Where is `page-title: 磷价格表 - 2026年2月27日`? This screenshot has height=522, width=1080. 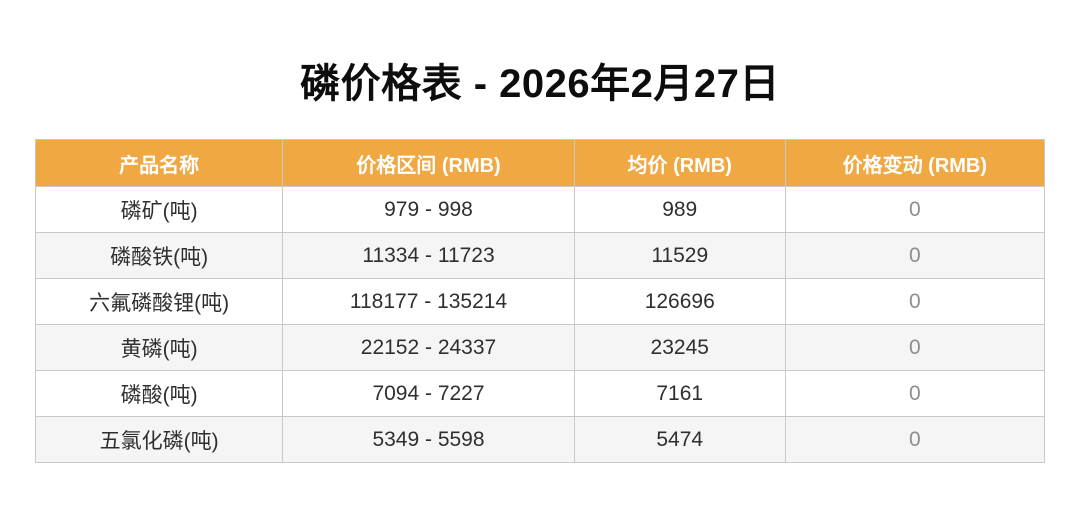
page-title: 磷价格表 - 2026年2月27日 is located at coordinates (540, 84).